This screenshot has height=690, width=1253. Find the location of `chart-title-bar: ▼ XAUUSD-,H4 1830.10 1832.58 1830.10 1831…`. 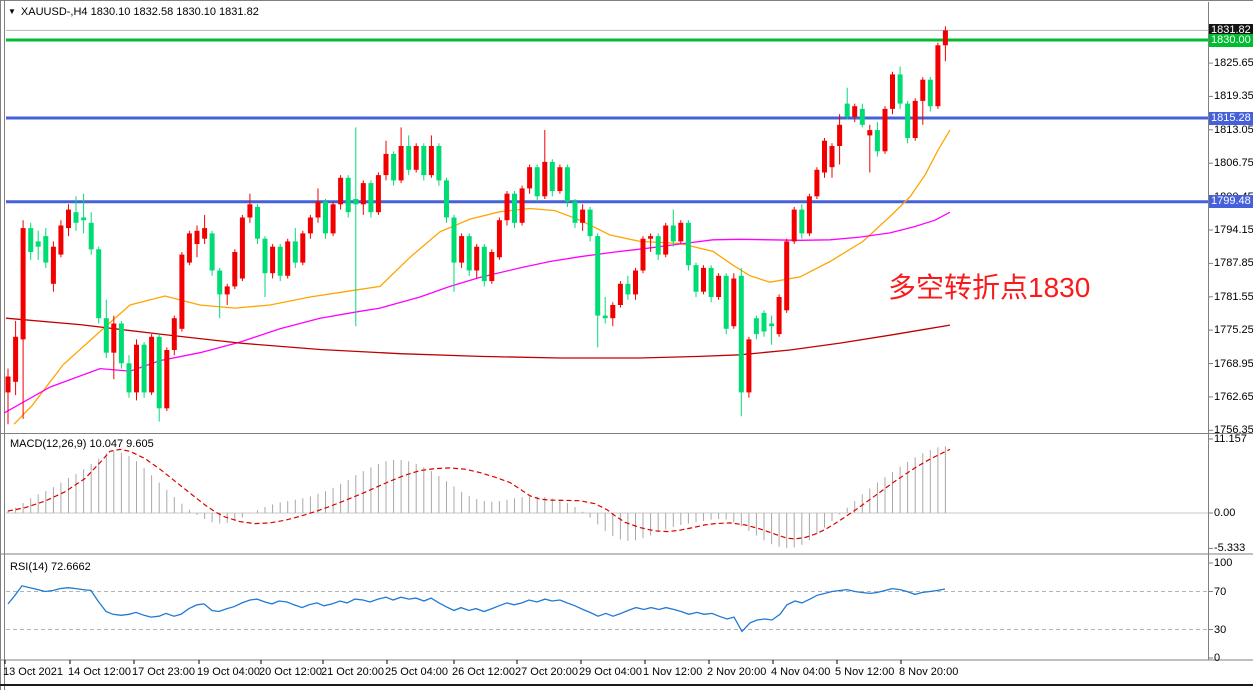

chart-title-bar: ▼ XAUUSD-,H4 1830.10 1832.58 1830.10 1831… is located at coordinates (133, 12).